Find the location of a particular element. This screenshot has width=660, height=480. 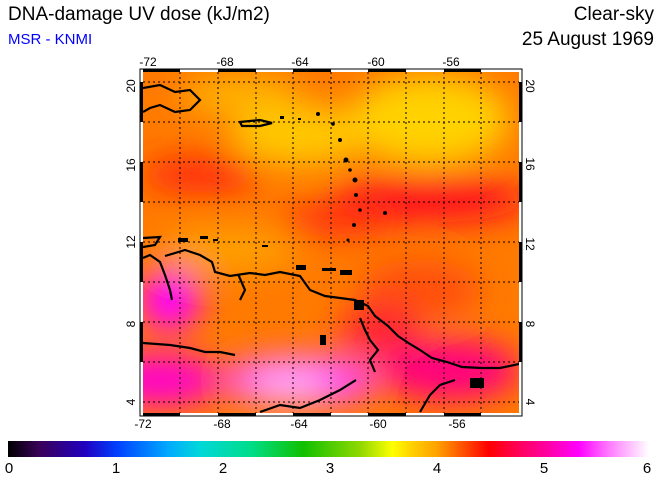

lat-ticks-right: 20 16 12 8 4 is located at coordinates (530, 242).